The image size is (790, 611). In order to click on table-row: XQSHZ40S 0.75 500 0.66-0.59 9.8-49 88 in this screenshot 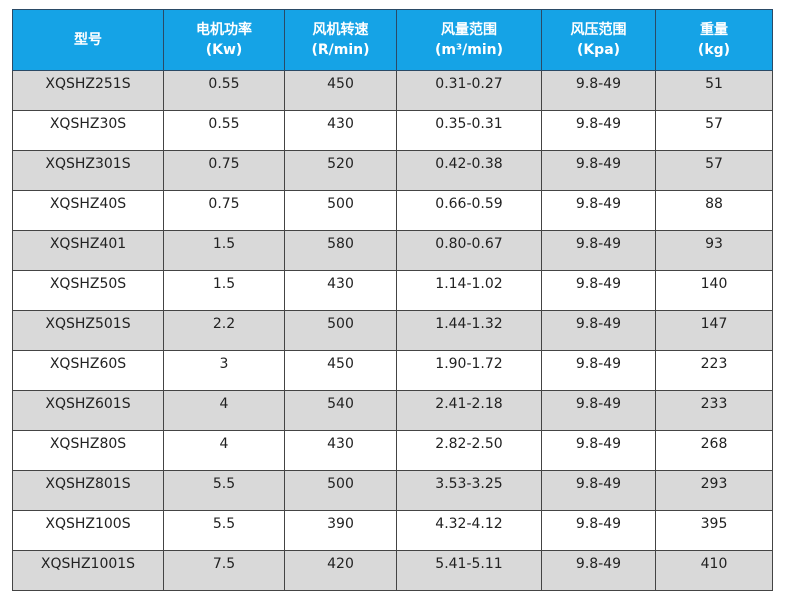, I will do `click(392, 210)`.